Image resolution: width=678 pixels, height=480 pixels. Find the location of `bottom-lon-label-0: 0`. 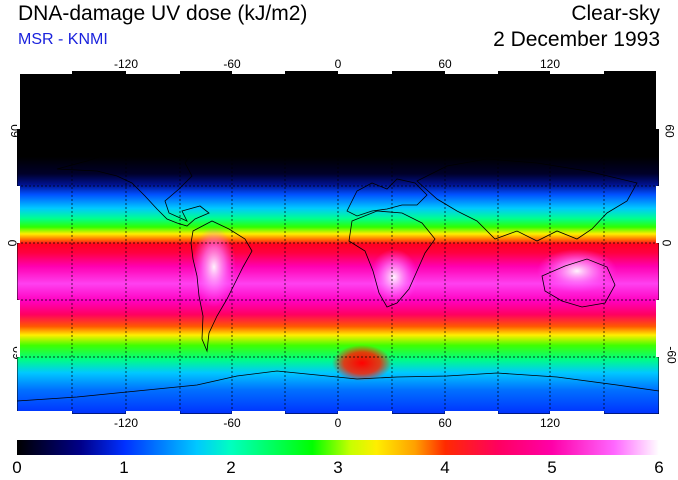

bottom-lon-label-0: 0 is located at coordinates (338, 423).